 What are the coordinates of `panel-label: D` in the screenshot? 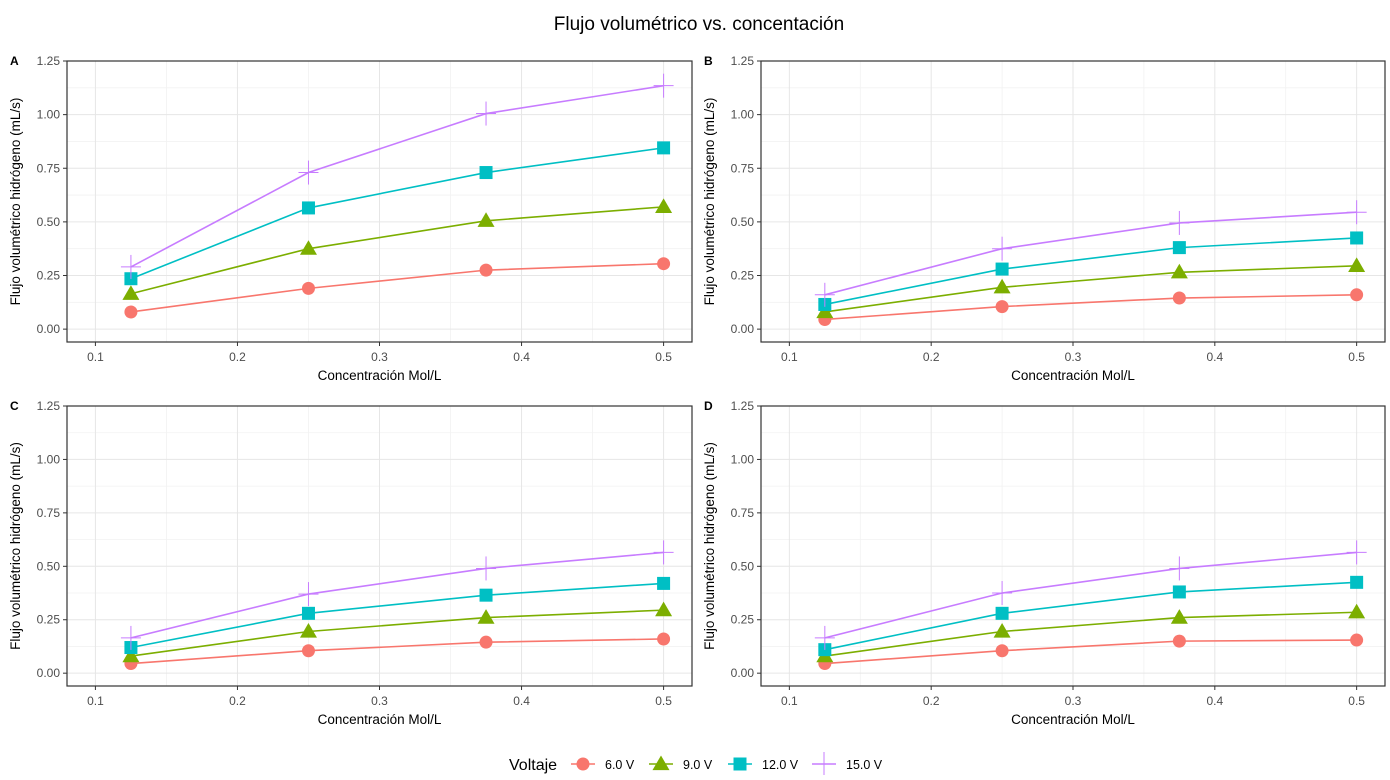 It's located at (708, 406).